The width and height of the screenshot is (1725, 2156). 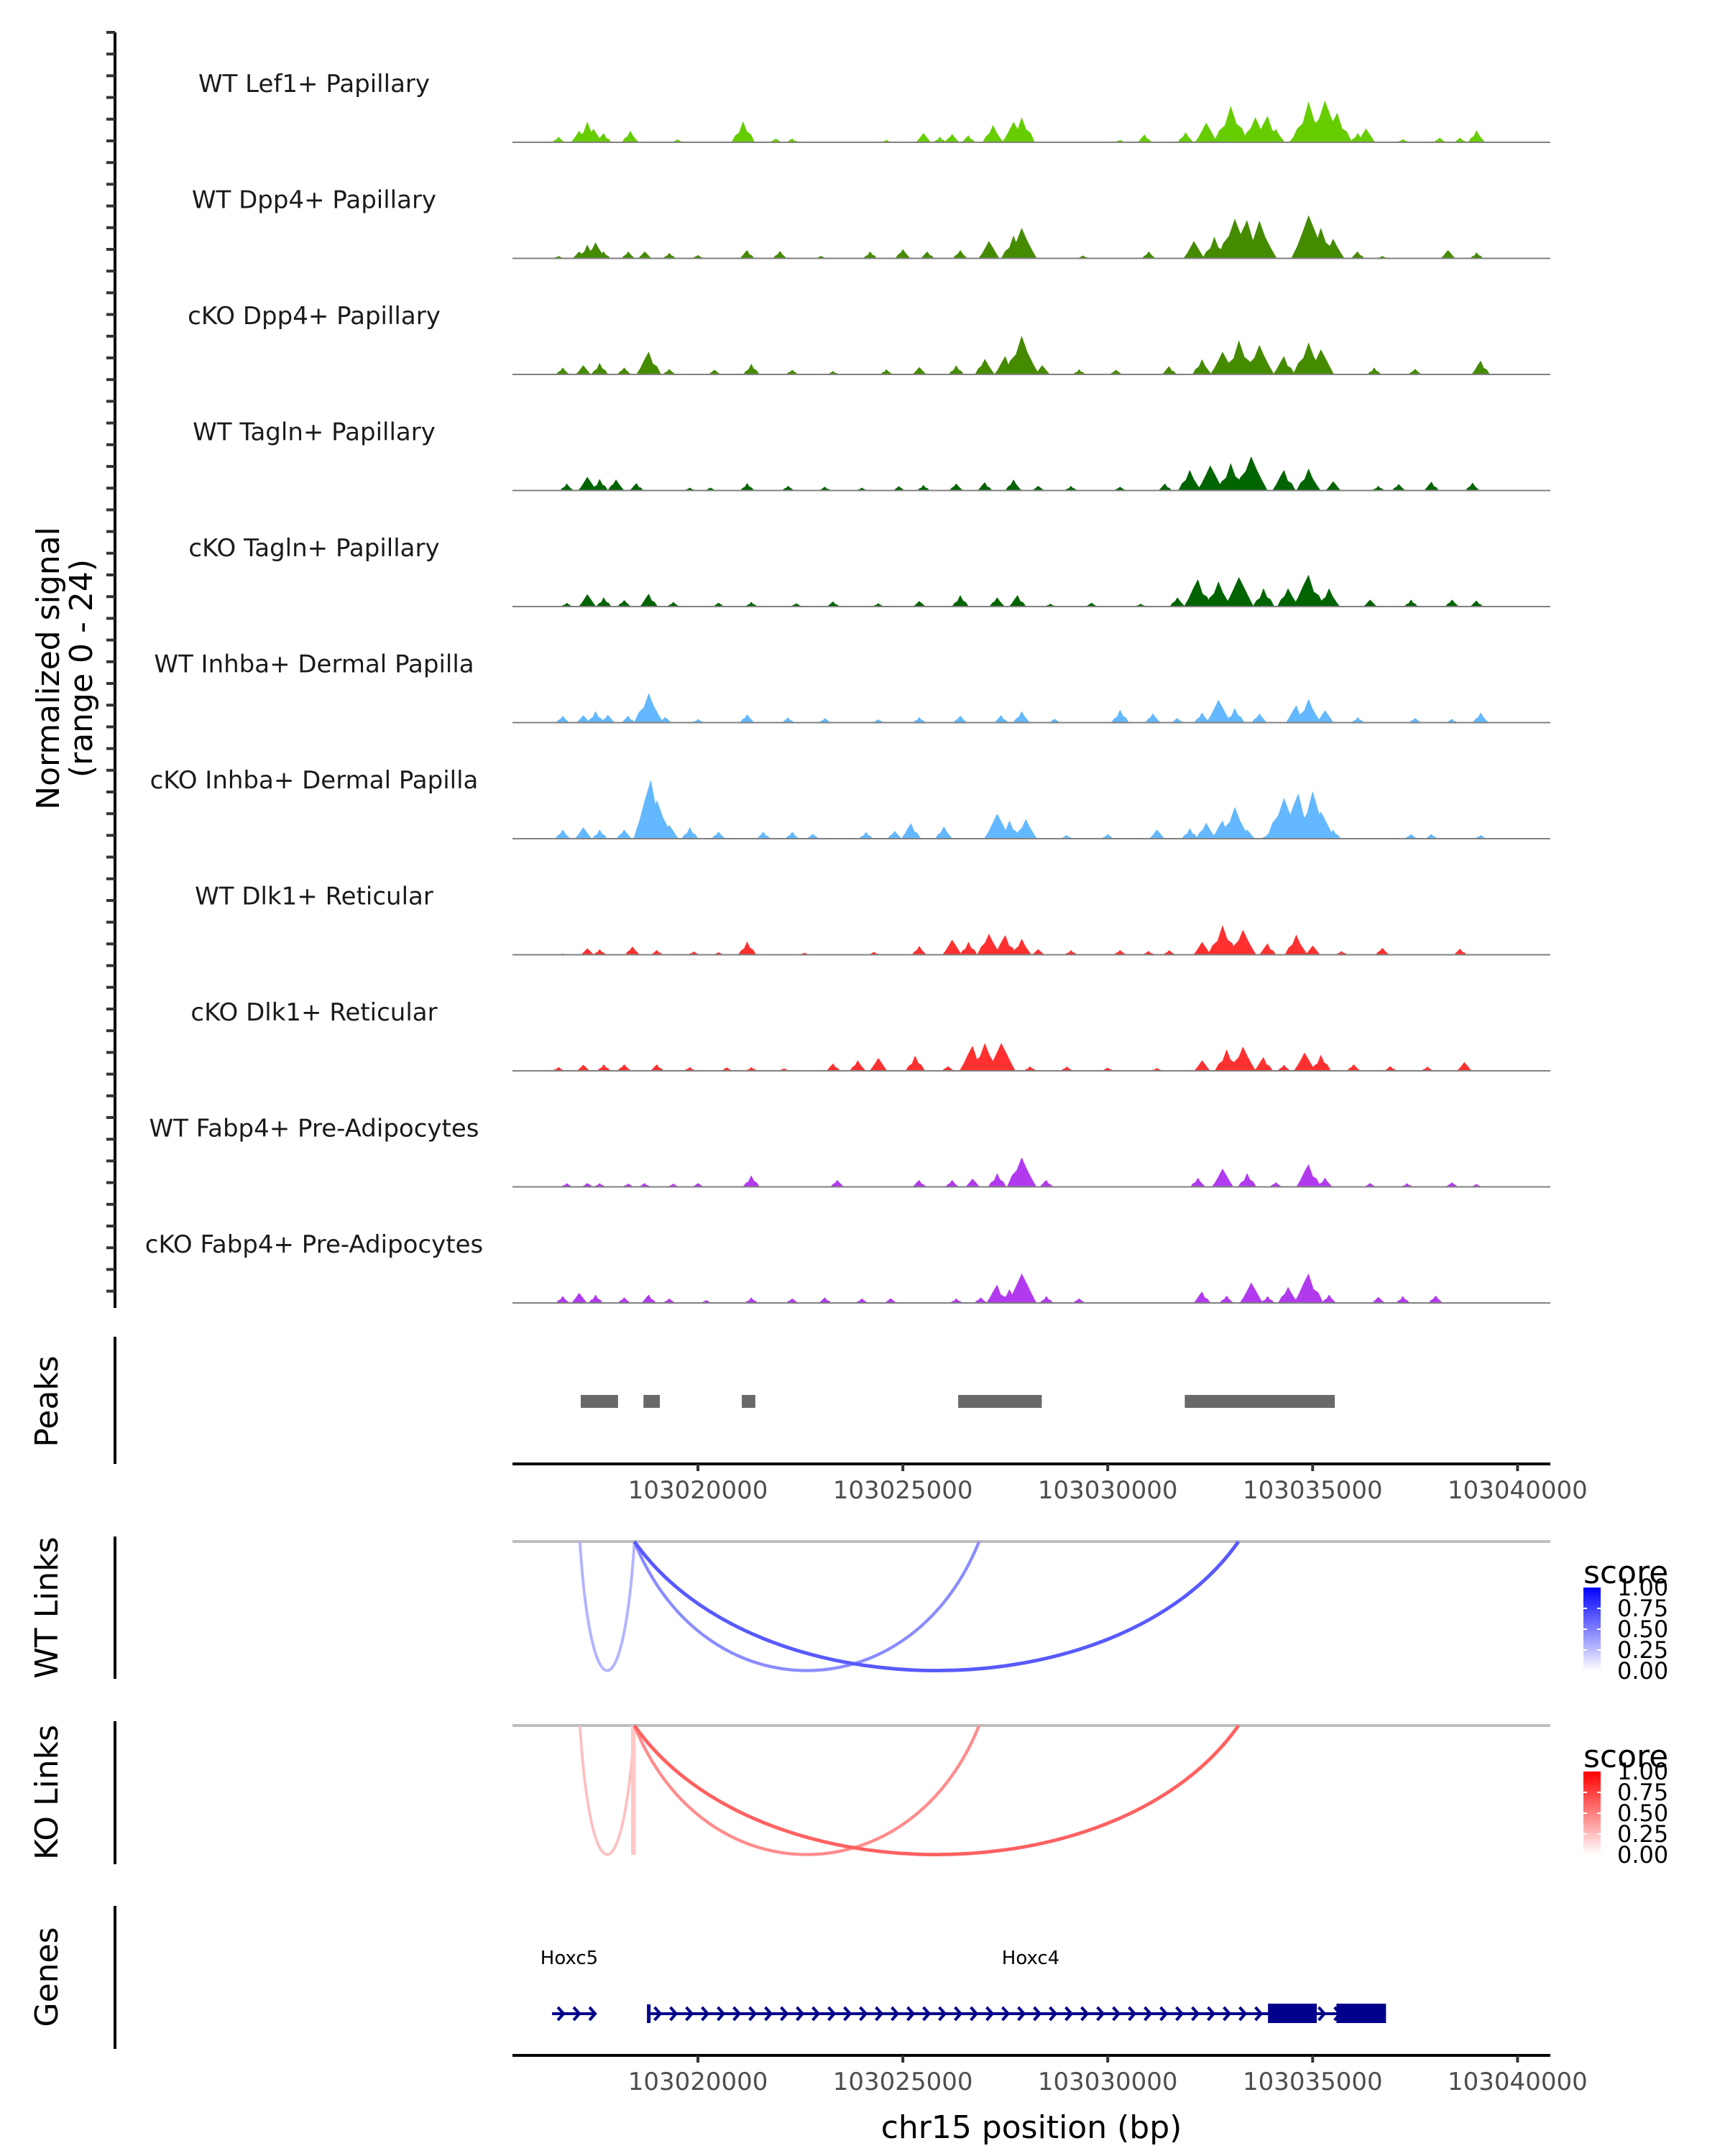 I want to click on ko-links-panel-label: KO Links, so click(x=47, y=1792).